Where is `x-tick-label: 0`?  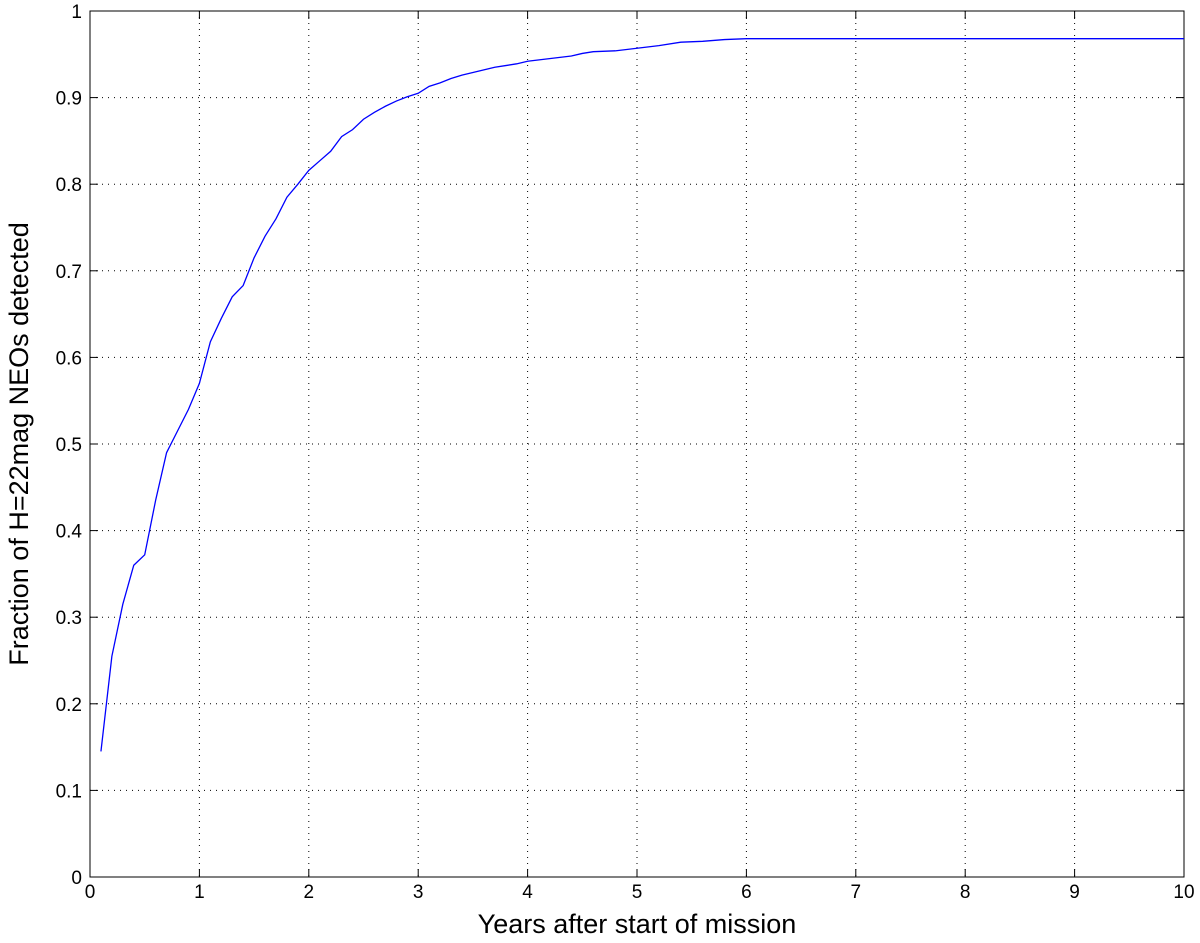
x-tick-label: 0 is located at coordinates (90, 892).